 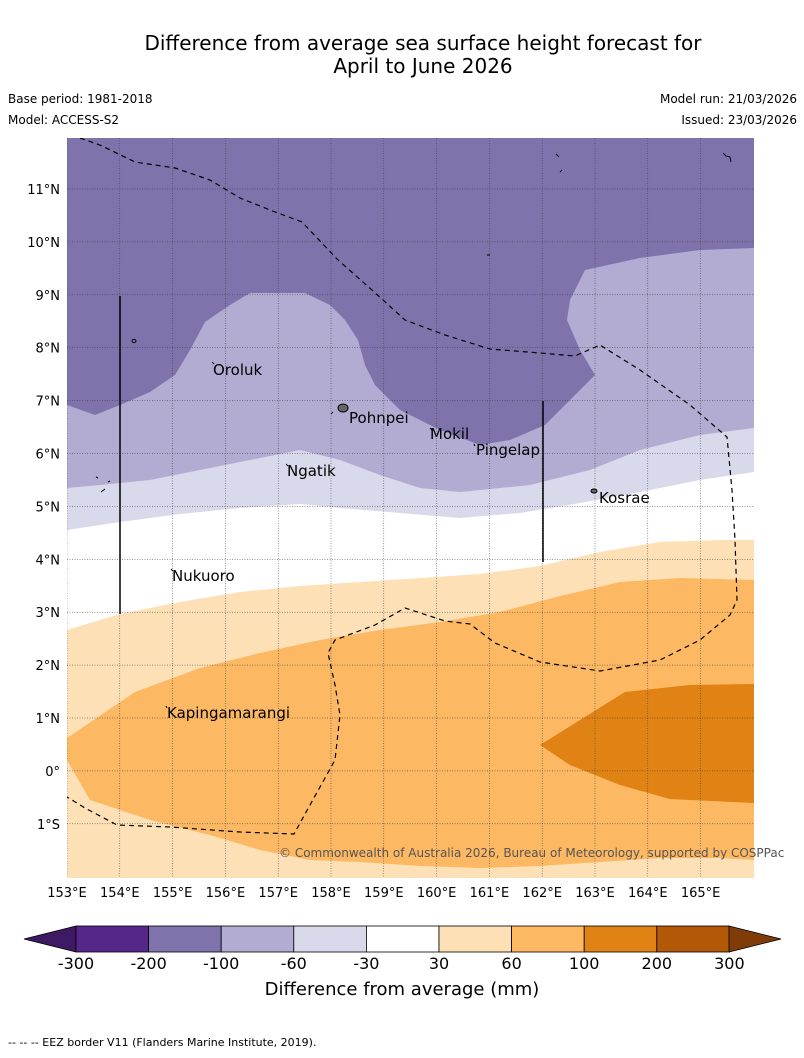 What do you see at coordinates (67, 893) in the screenshot?
I see `lon-label: 153°E` at bounding box center [67, 893].